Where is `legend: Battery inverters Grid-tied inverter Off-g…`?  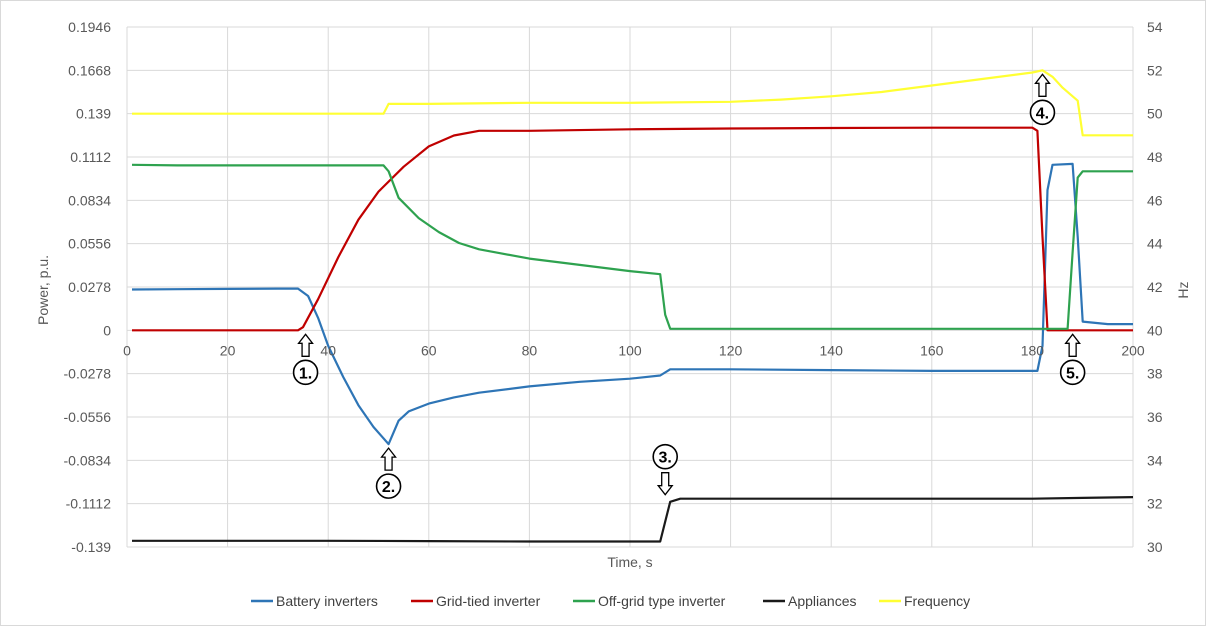
legend: Battery inverters Grid-tied inverter Off-g… is located at coordinates (610, 601).